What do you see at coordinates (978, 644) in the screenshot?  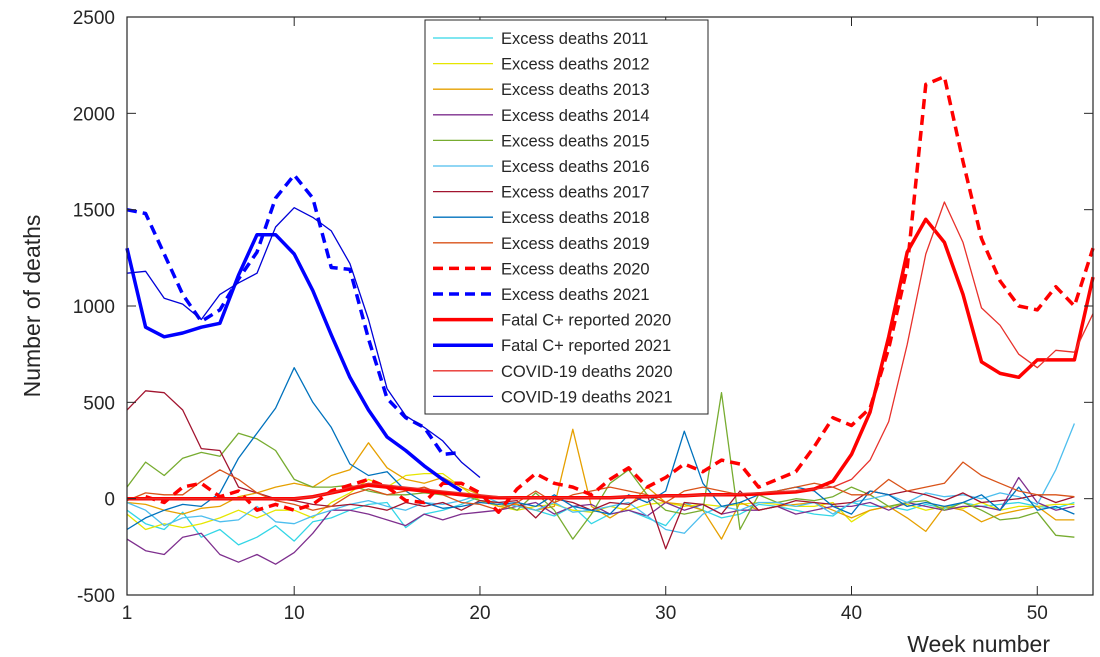 I see `x-axis-title: Week number` at bounding box center [978, 644].